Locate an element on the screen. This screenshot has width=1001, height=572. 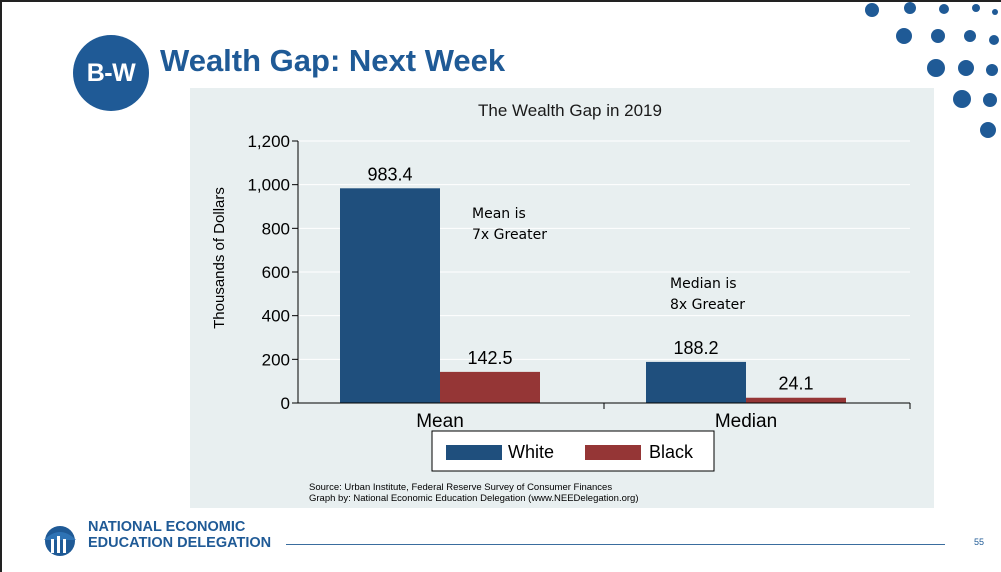
annotation-line: Median is is located at coordinates (703, 284).